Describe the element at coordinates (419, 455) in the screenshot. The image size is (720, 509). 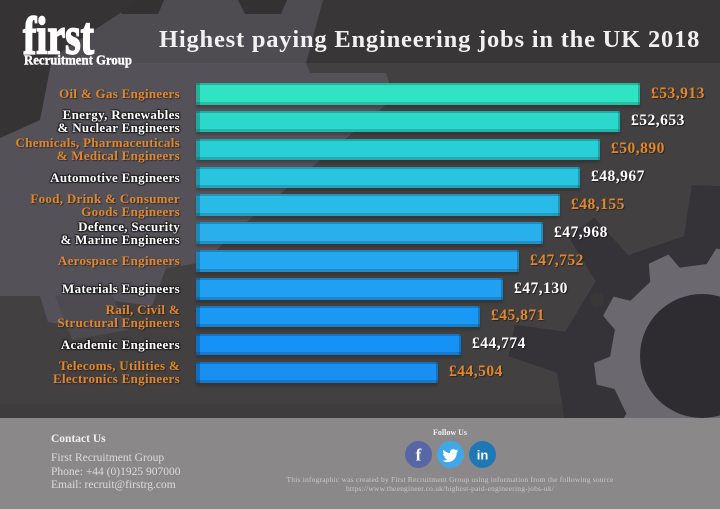
I see `svg-text: f` at that location.